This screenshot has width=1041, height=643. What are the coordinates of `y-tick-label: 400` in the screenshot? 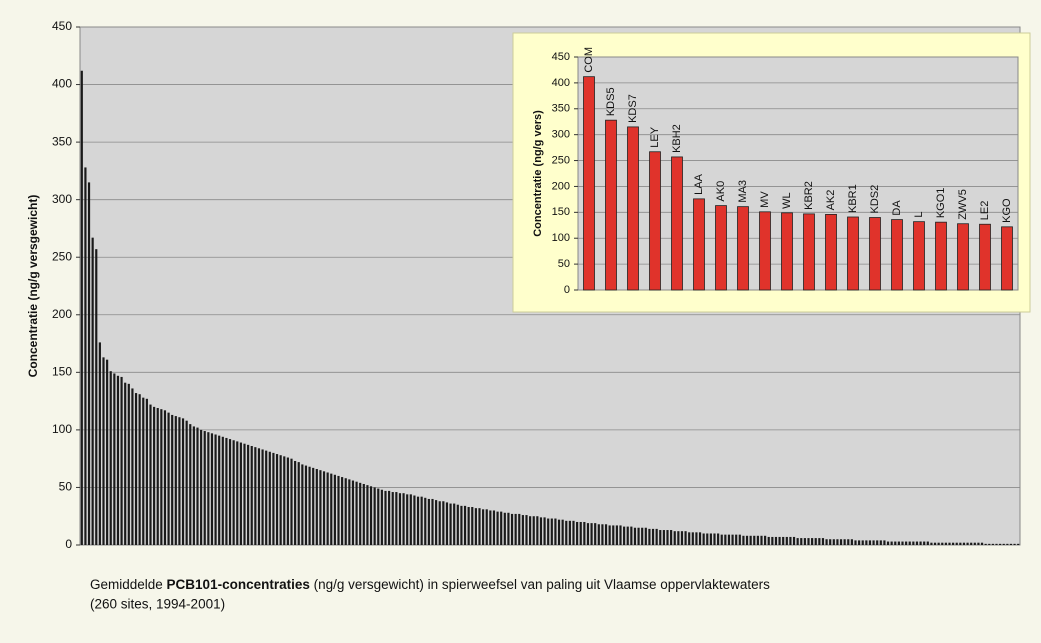 It's located at (561, 83).